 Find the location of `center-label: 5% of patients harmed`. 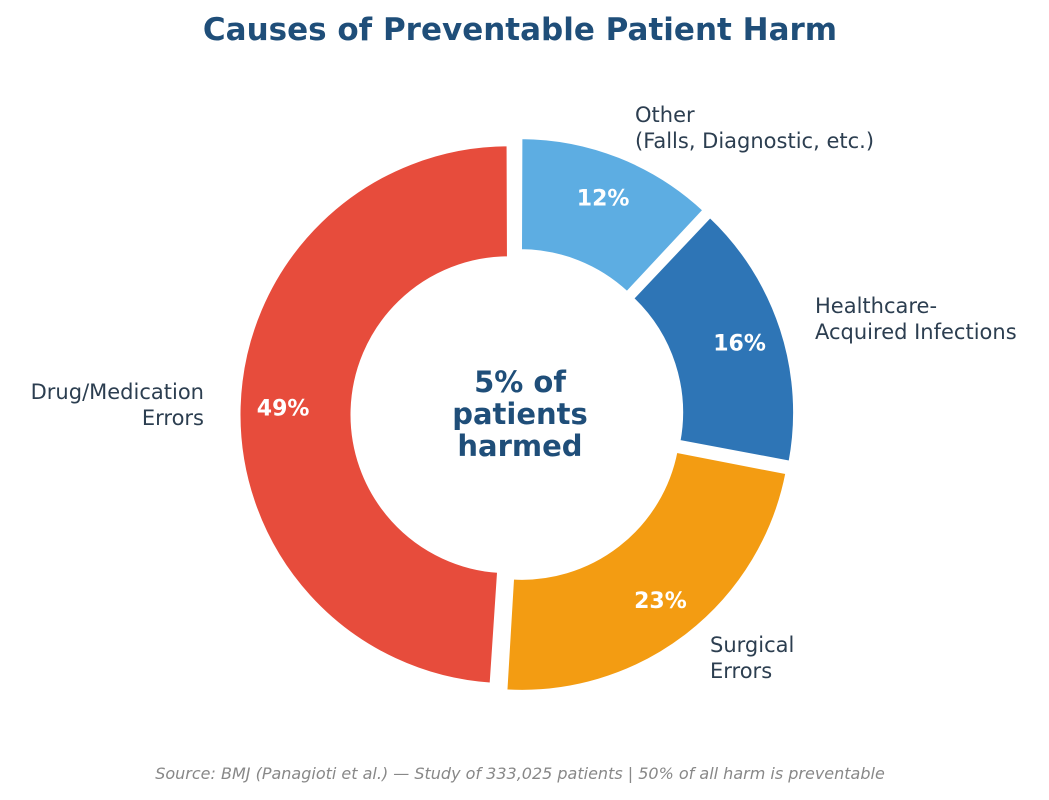

center-label: 5% of patients harmed is located at coordinates (520, 414).